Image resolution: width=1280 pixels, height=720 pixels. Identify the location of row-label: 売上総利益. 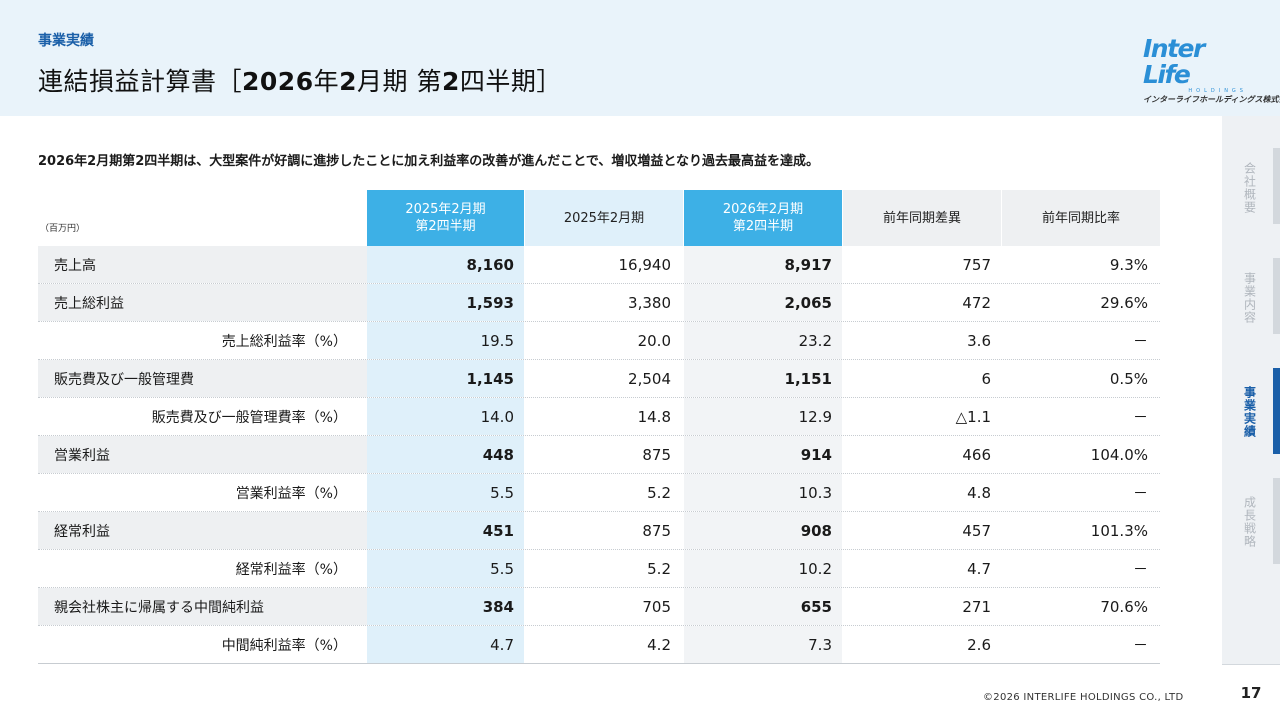
(202, 302).